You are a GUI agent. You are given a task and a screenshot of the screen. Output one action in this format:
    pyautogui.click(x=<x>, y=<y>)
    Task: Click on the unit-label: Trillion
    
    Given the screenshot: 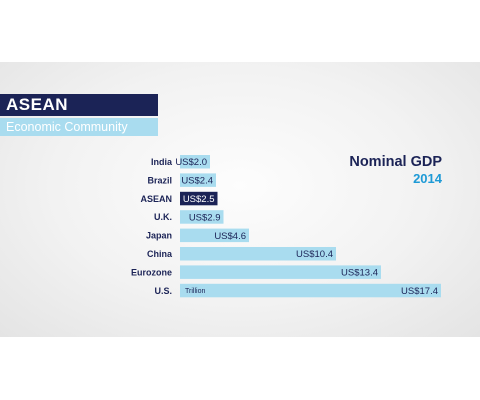 What is the action you would take?
    pyautogui.click(x=195, y=291)
    